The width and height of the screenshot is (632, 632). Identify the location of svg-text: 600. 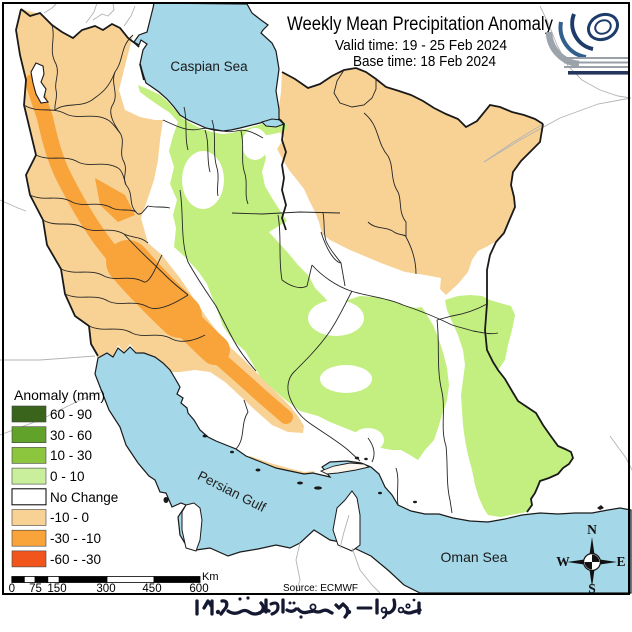
(198, 589).